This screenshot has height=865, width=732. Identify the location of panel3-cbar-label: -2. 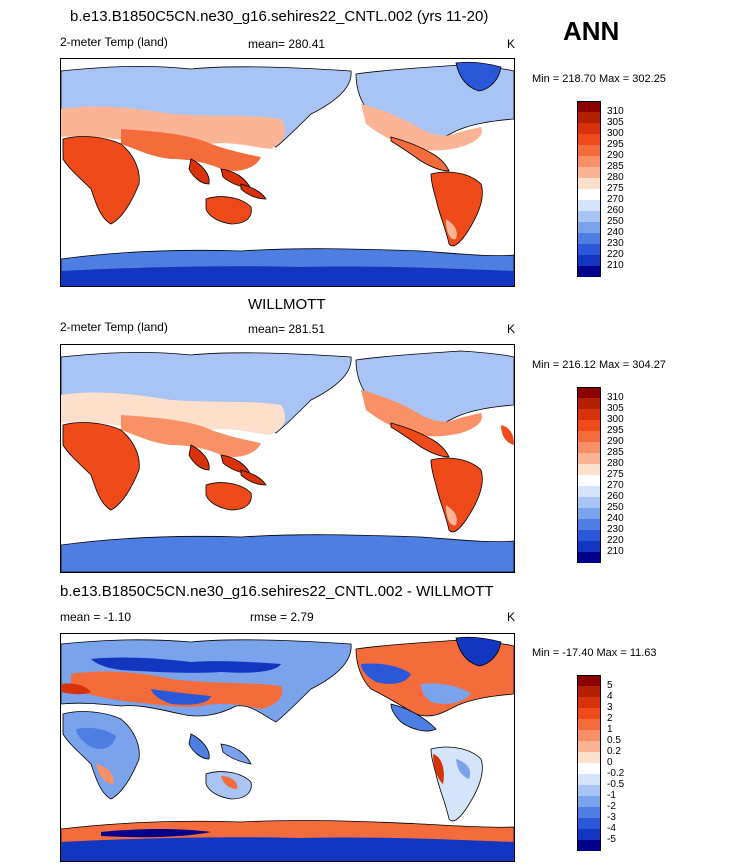
(611, 806).